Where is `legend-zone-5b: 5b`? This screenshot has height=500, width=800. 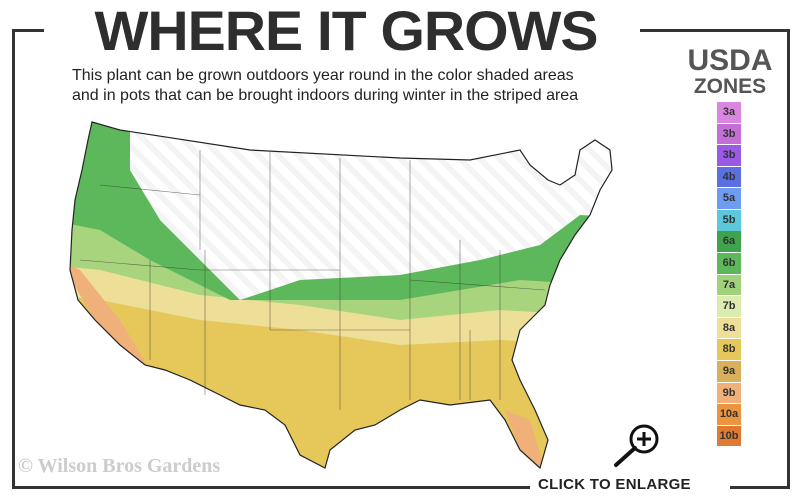 legend-zone-5b: 5b is located at coordinates (729, 220).